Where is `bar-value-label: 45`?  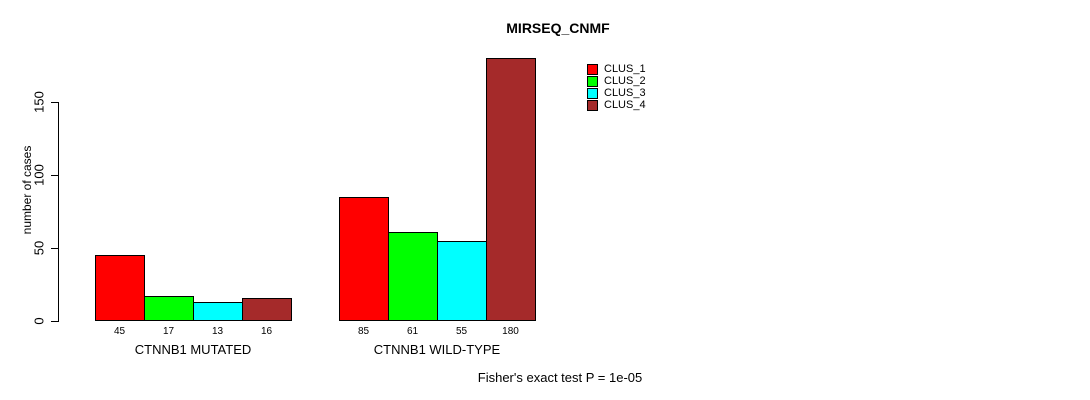 bar-value-label: 45 is located at coordinates (119, 331).